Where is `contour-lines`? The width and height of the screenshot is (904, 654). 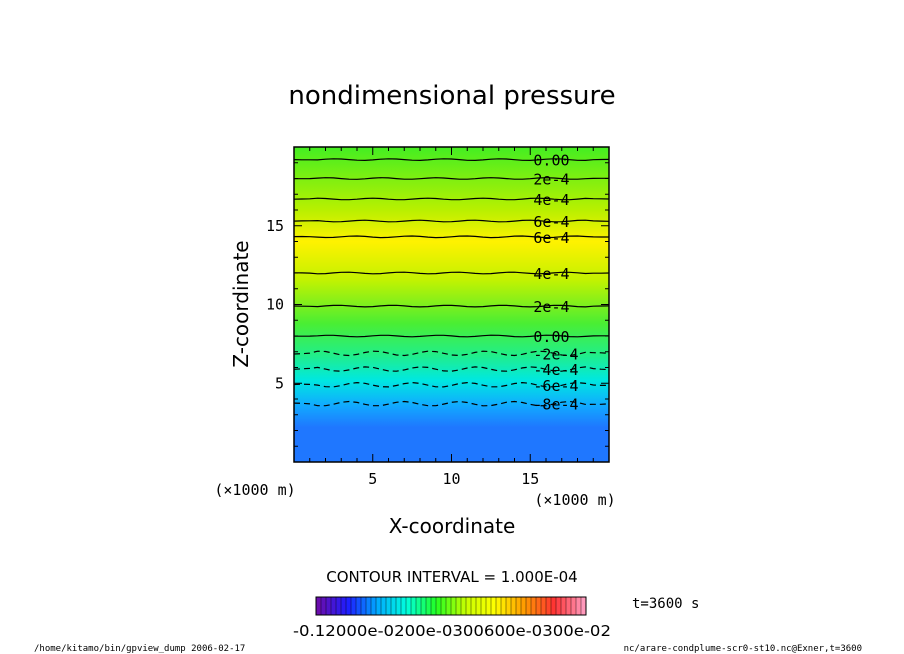 contour-lines is located at coordinates (451, 282).